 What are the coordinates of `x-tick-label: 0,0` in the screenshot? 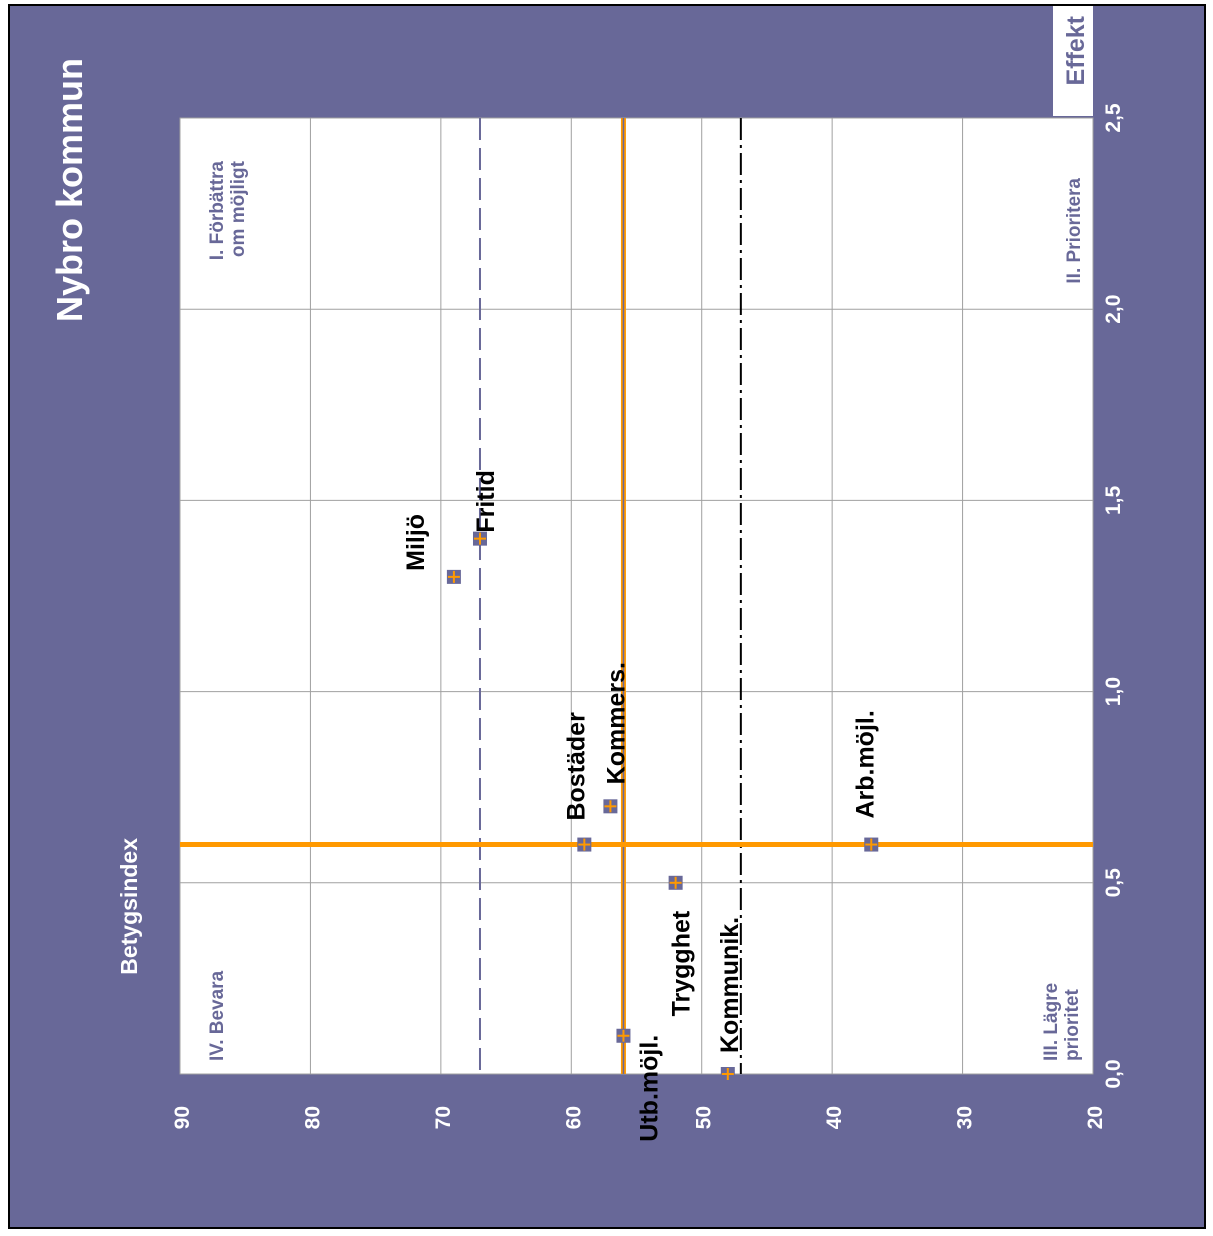 It's located at (1113, 1073).